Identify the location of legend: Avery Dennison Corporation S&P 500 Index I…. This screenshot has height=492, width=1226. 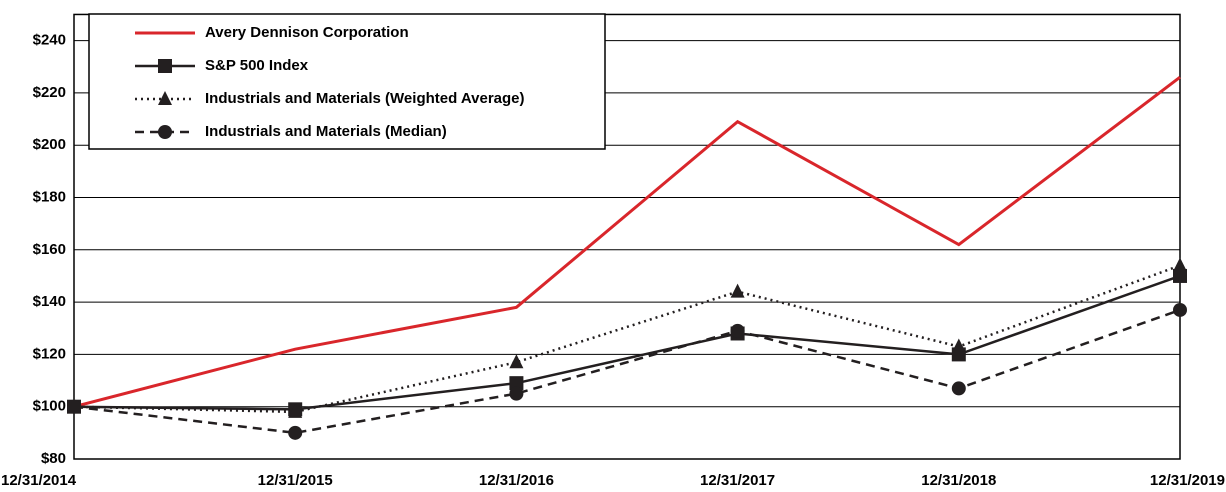
(347, 81).